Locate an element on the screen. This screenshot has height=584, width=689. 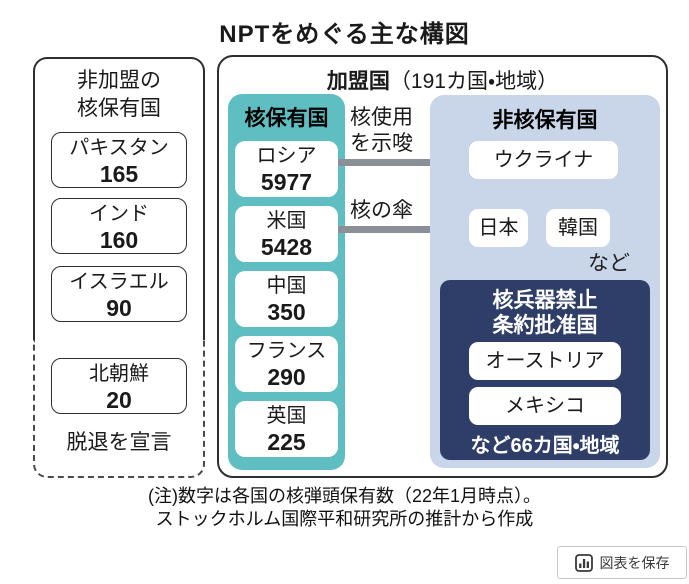
members-header: 加盟国（191カ国・地域） is located at coordinates (442, 80).